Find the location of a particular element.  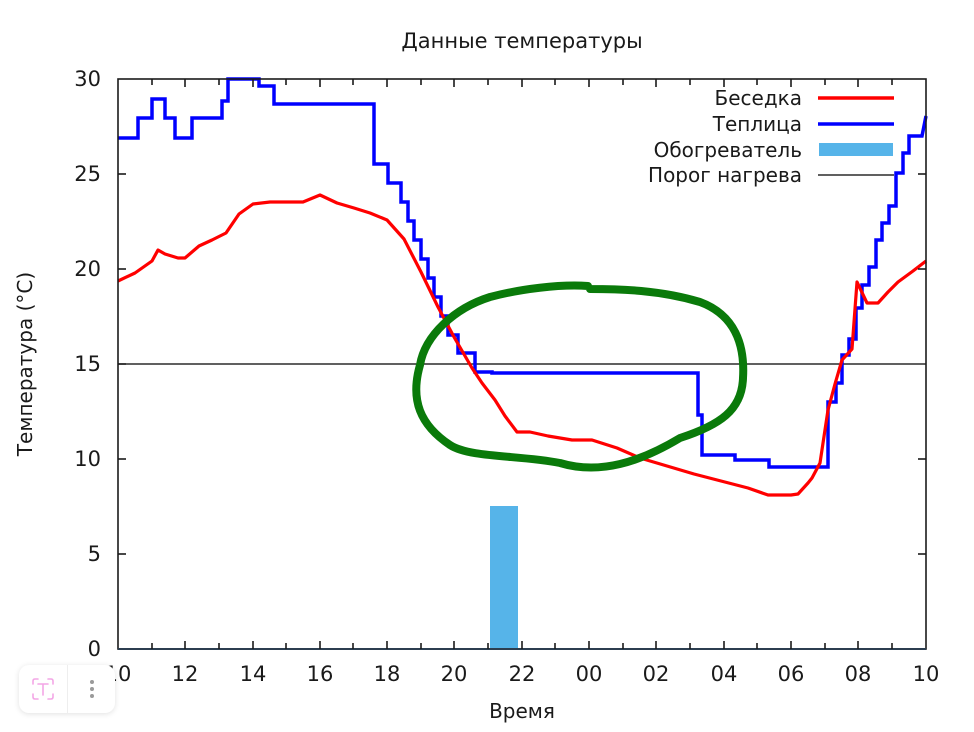

annotation-ellipse is located at coordinates (580, 376).